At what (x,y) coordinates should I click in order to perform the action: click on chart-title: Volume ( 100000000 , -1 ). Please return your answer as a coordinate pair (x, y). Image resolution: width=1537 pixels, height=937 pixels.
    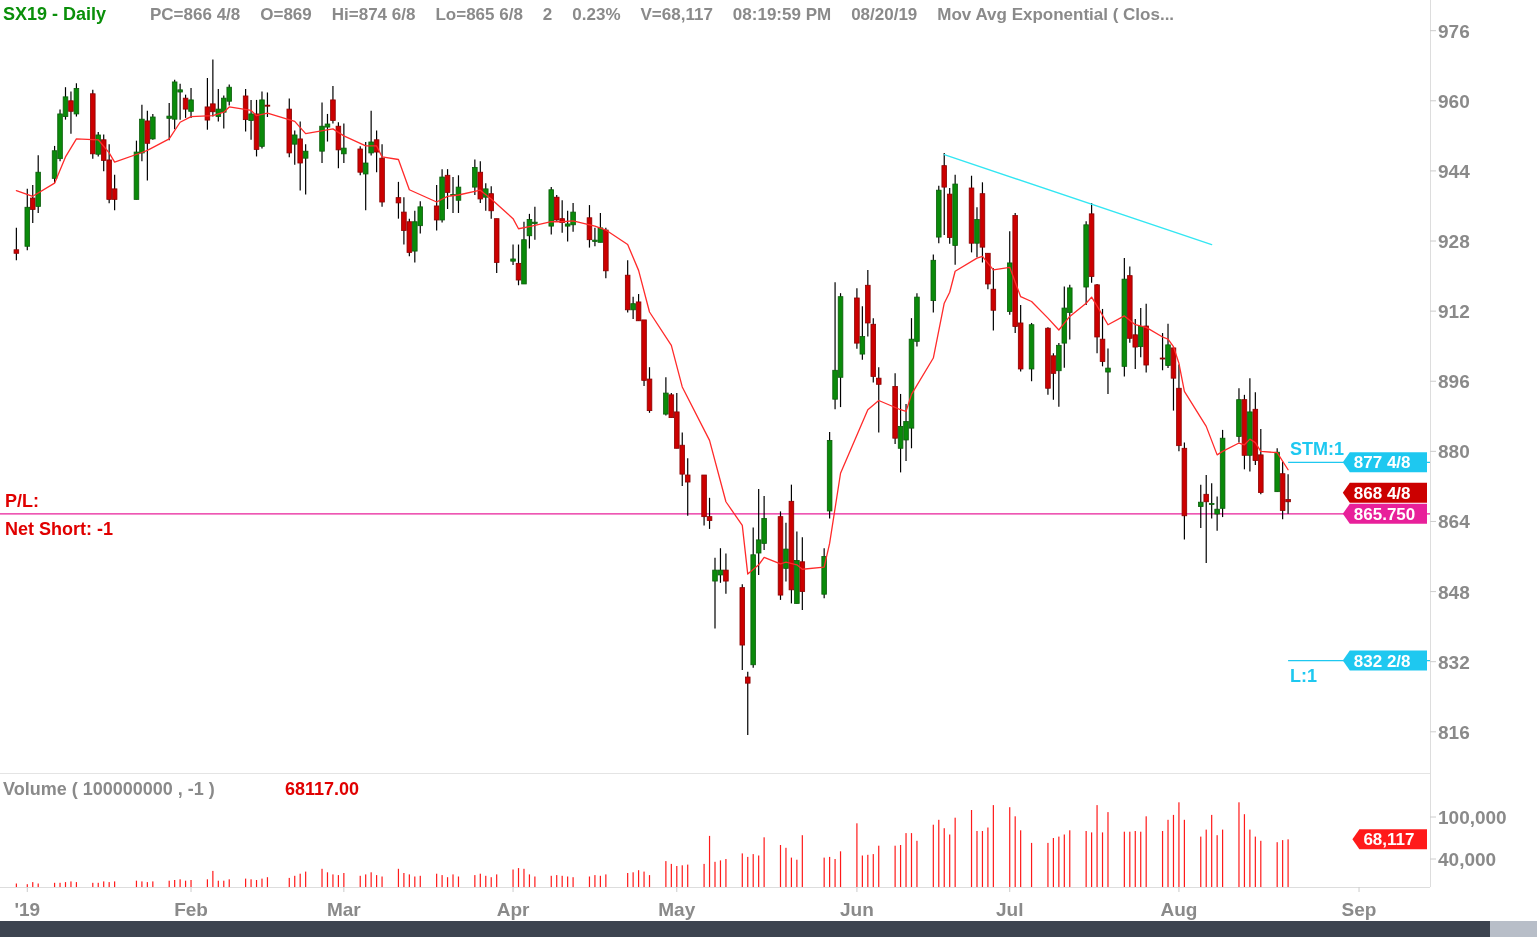
    Looking at the image, I should click on (109, 789).